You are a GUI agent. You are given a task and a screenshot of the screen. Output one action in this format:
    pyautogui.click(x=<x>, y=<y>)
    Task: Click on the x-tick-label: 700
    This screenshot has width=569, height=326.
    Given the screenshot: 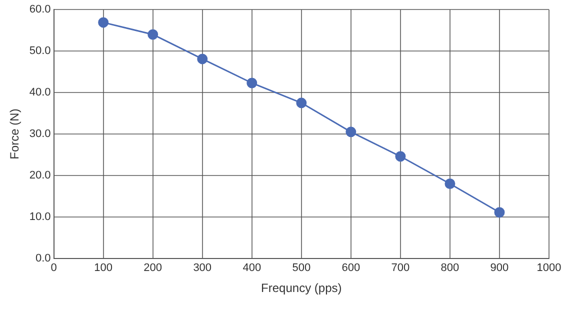 What is the action you would take?
    pyautogui.click(x=400, y=268)
    